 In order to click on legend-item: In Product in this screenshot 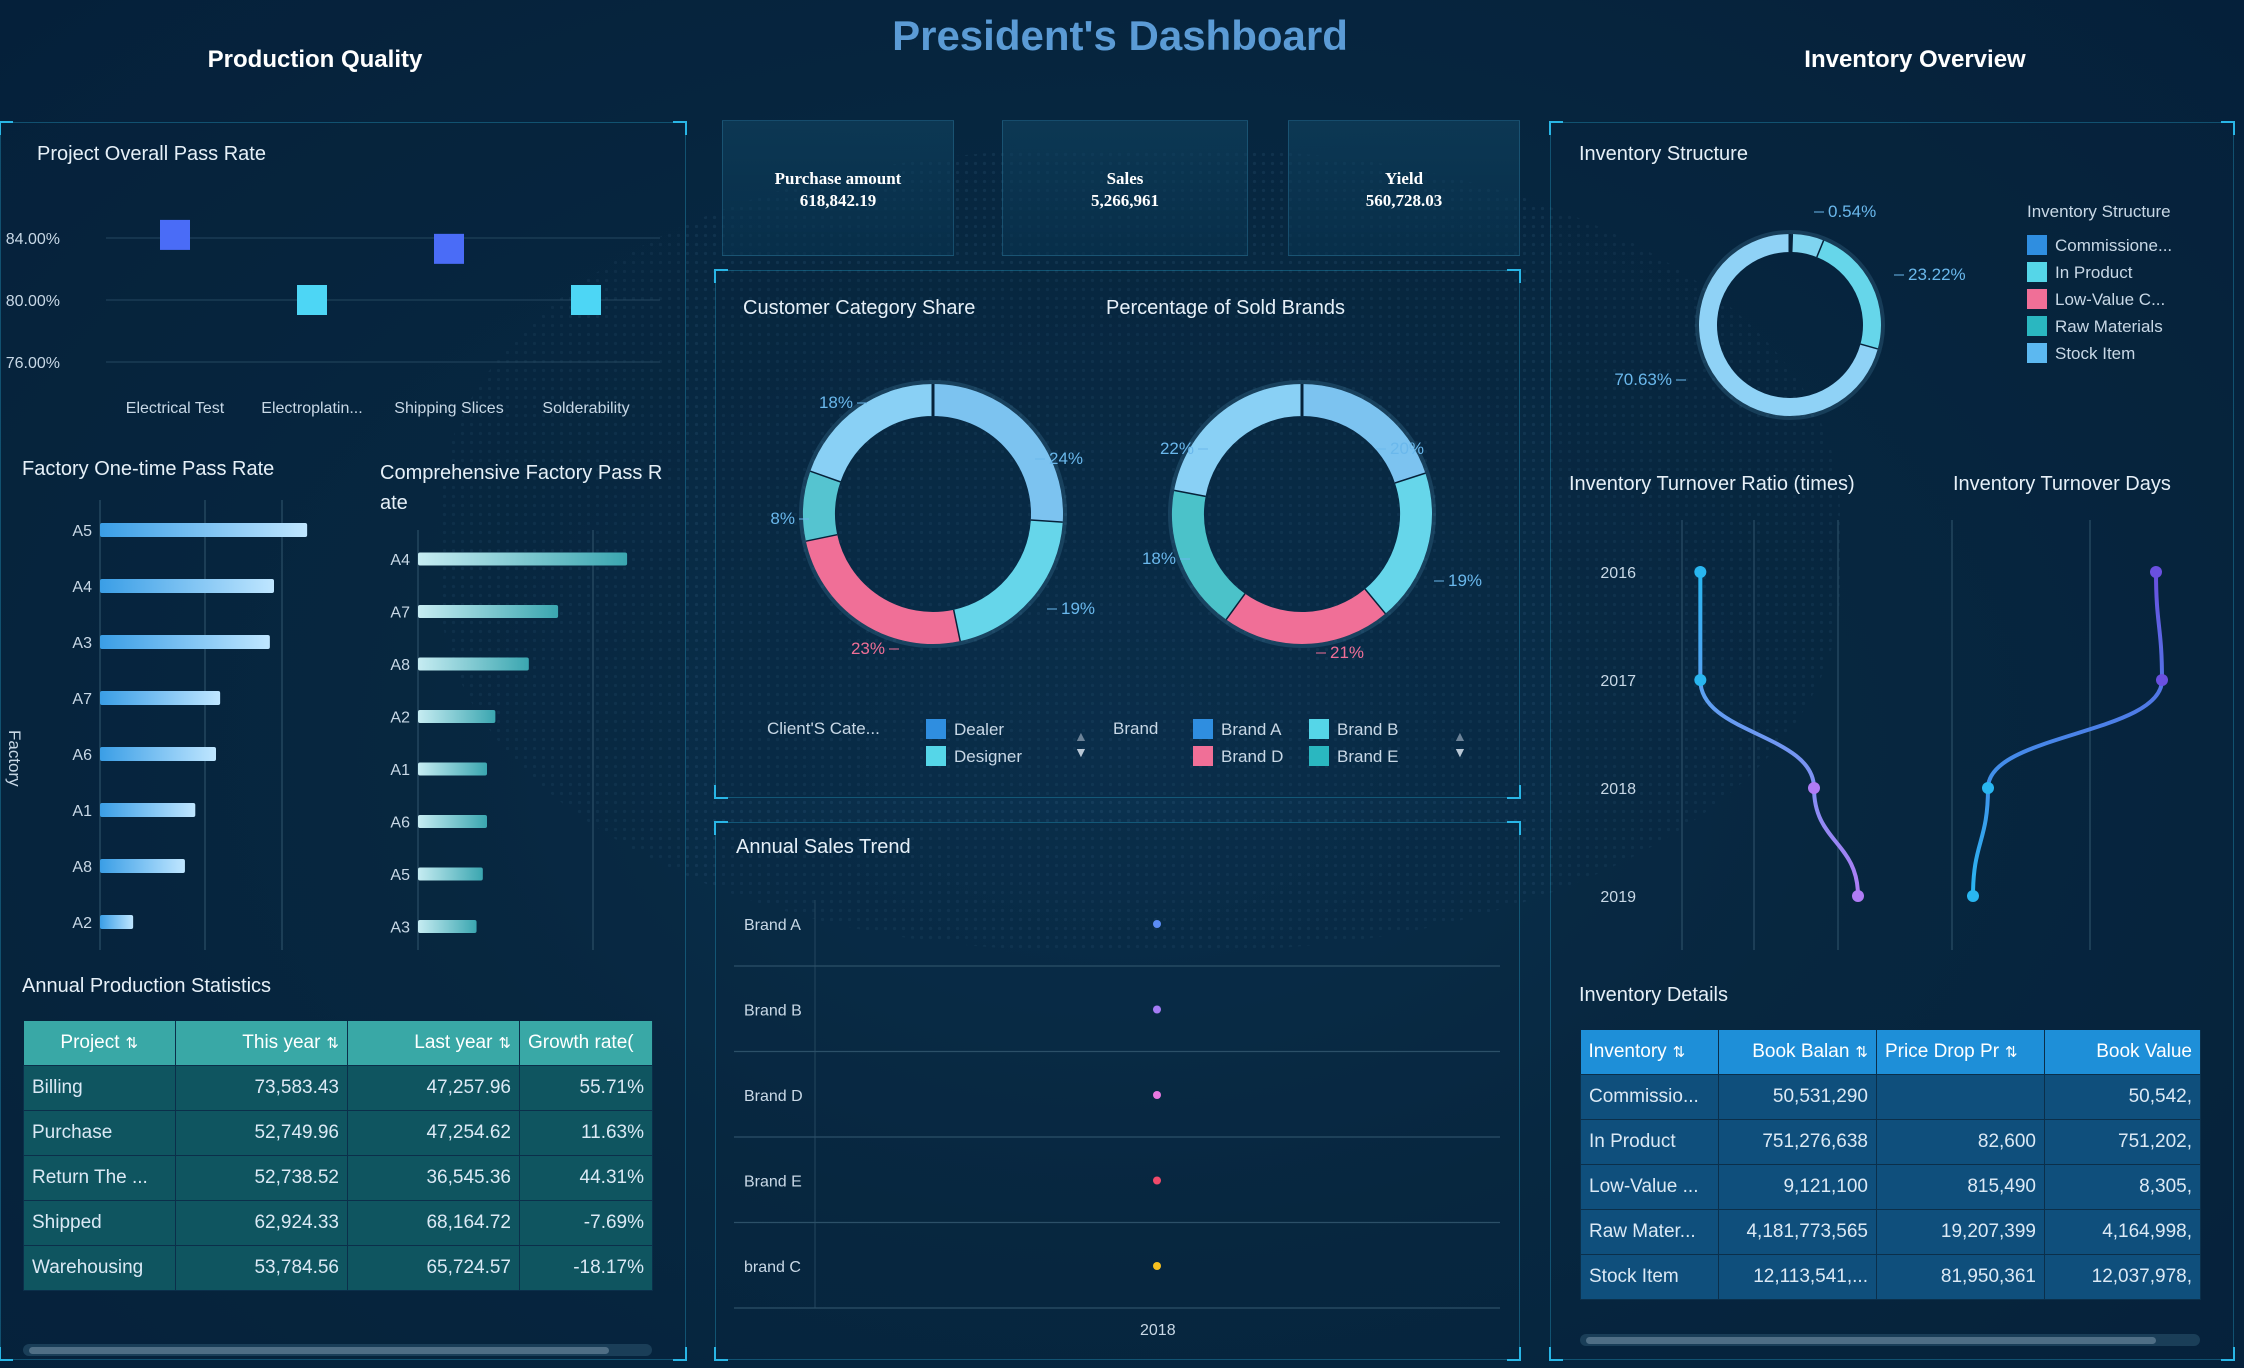, I will do `click(2080, 272)`.